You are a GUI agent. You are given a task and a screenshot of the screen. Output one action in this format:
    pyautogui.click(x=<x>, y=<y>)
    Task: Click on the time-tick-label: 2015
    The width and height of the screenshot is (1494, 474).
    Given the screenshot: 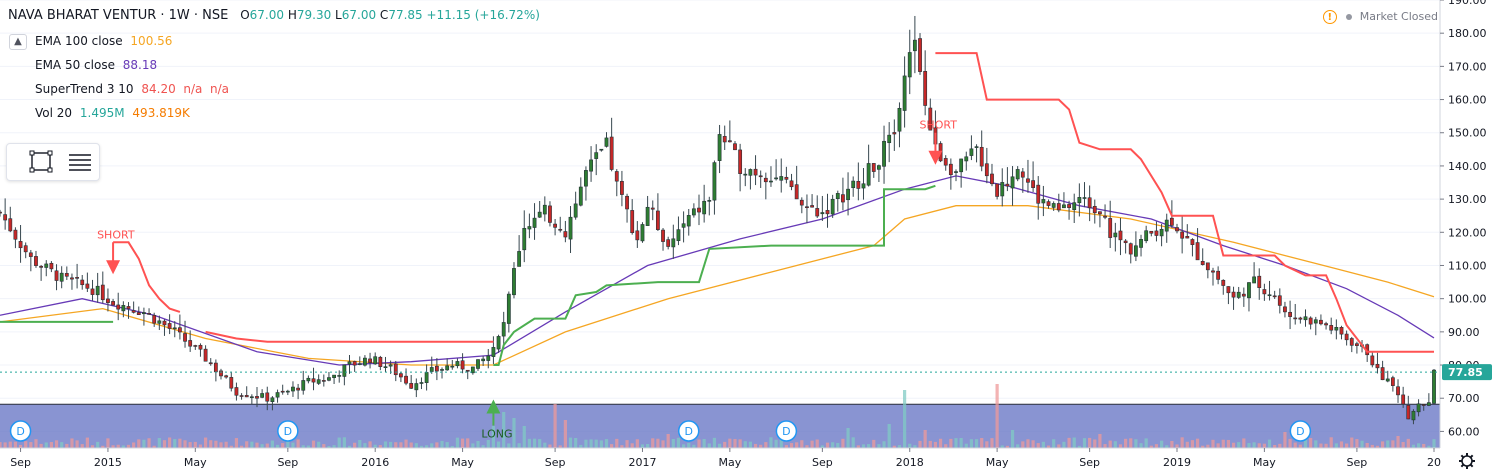 What is the action you would take?
    pyautogui.click(x=108, y=462)
    